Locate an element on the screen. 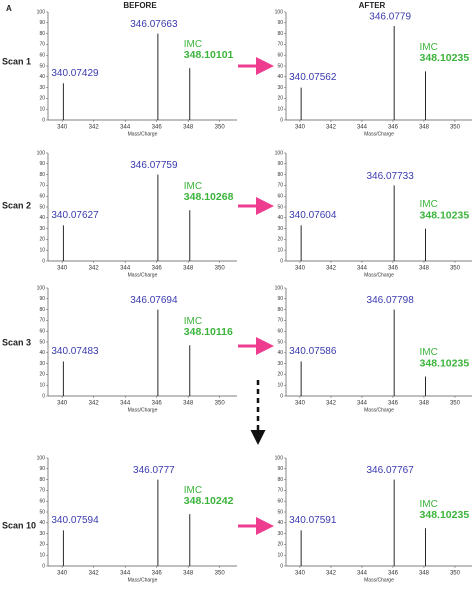 The height and width of the screenshot is (593, 474). peak-label: 340.07594 is located at coordinates (75, 520).